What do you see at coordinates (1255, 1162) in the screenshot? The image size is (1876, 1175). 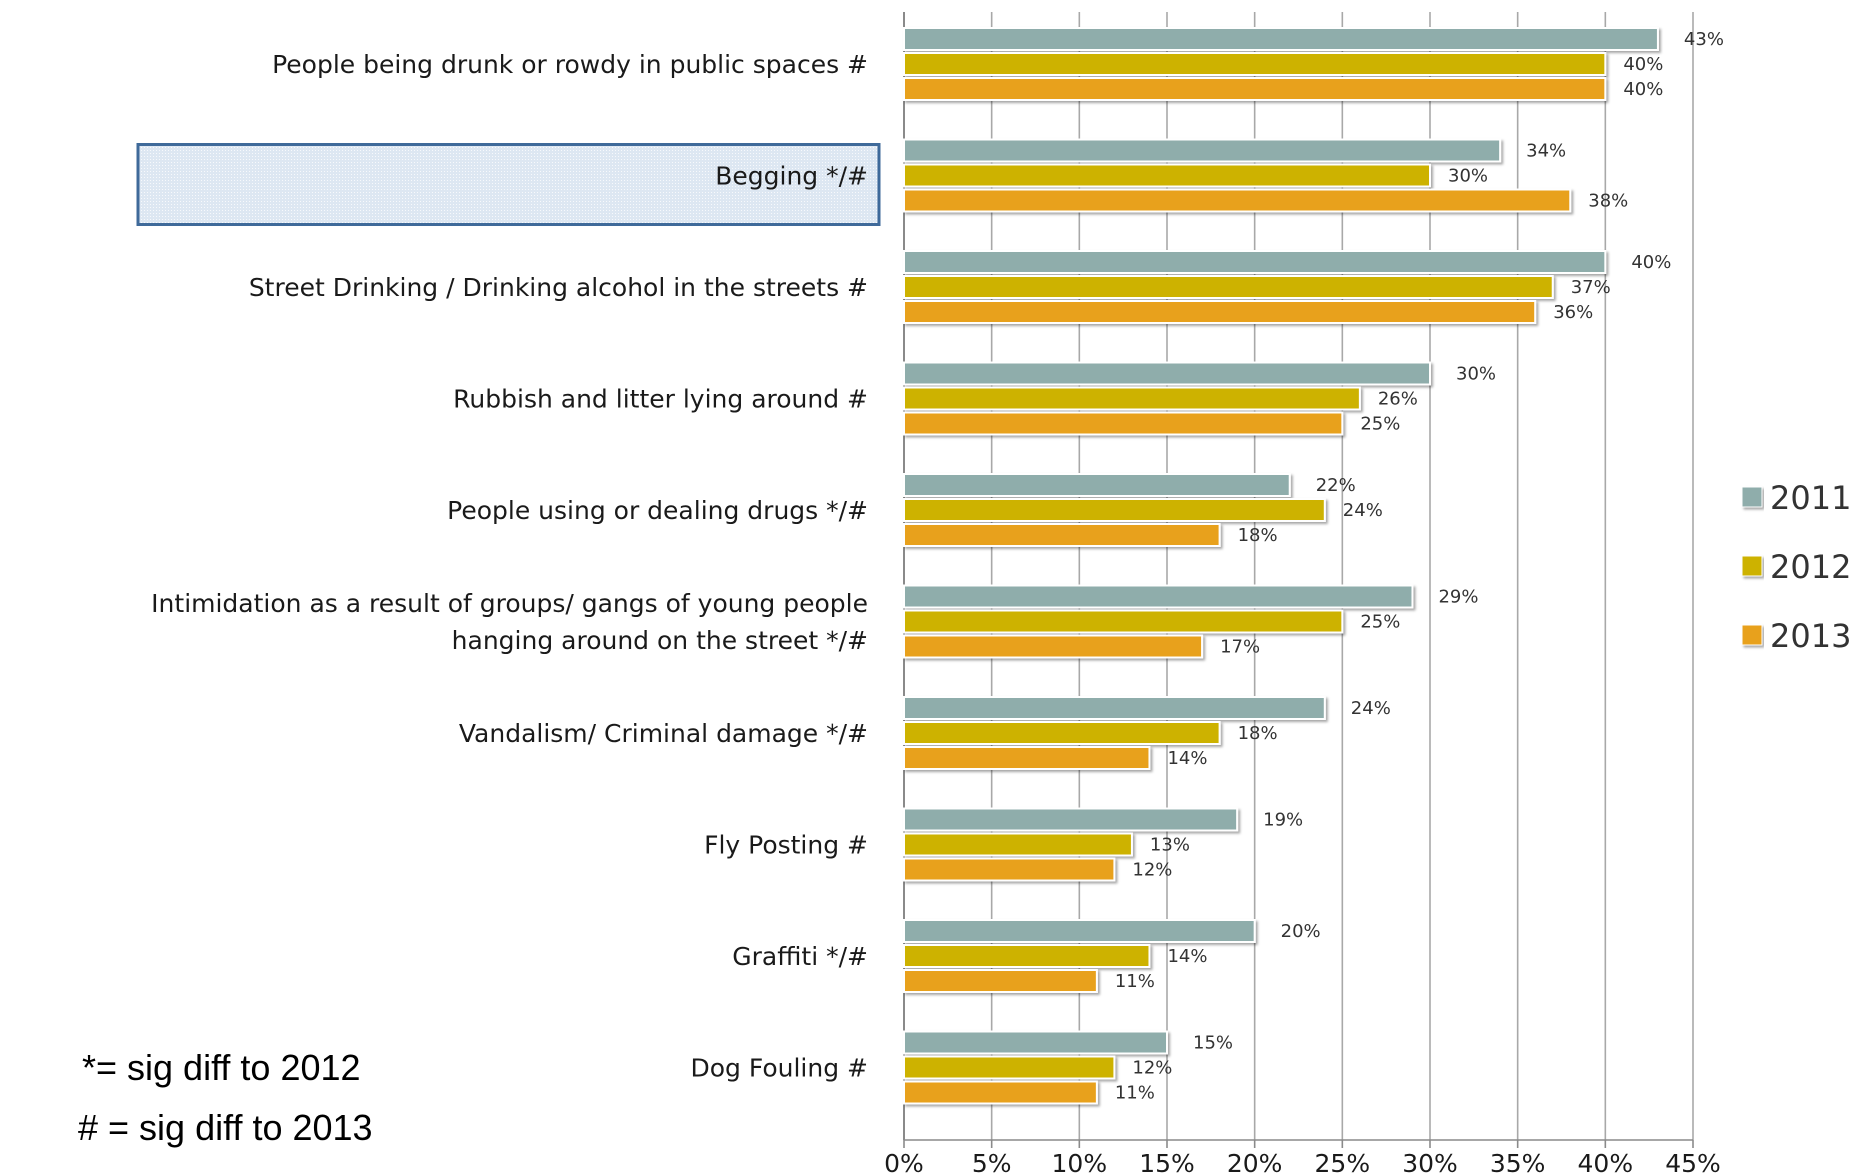 I see `x-tick-label-20: 20%` at bounding box center [1255, 1162].